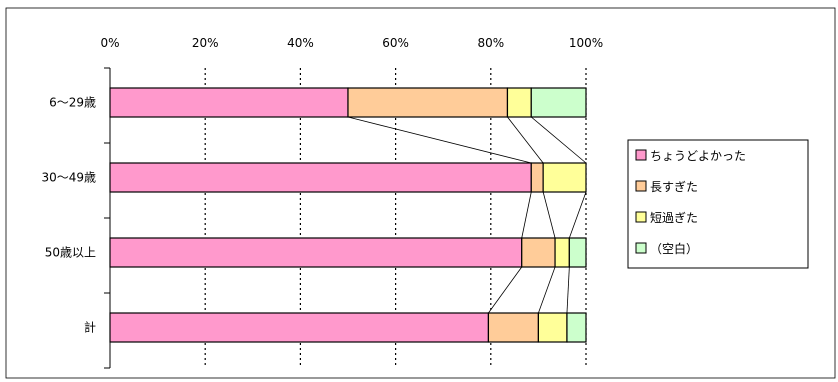  What do you see at coordinates (68, 178) in the screenshot?
I see `category-label: 30～49歳` at bounding box center [68, 178].